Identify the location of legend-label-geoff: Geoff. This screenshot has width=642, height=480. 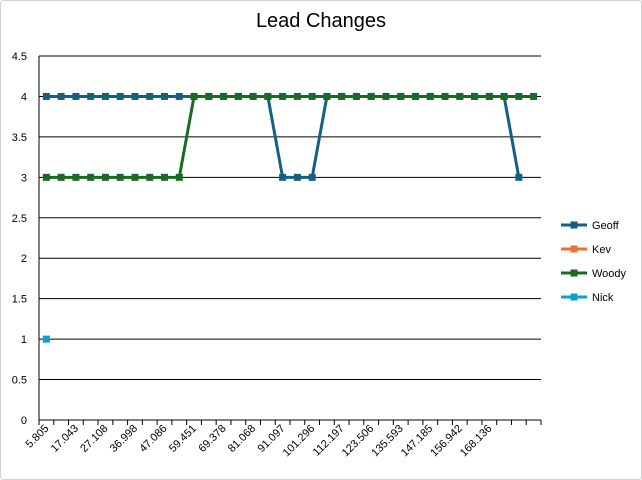
(606, 226).